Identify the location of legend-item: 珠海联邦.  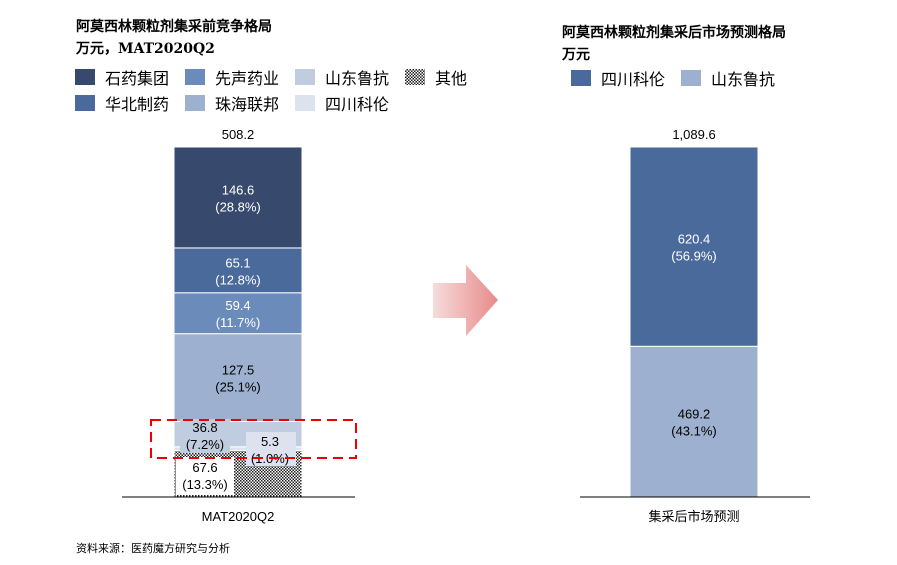
(232, 103).